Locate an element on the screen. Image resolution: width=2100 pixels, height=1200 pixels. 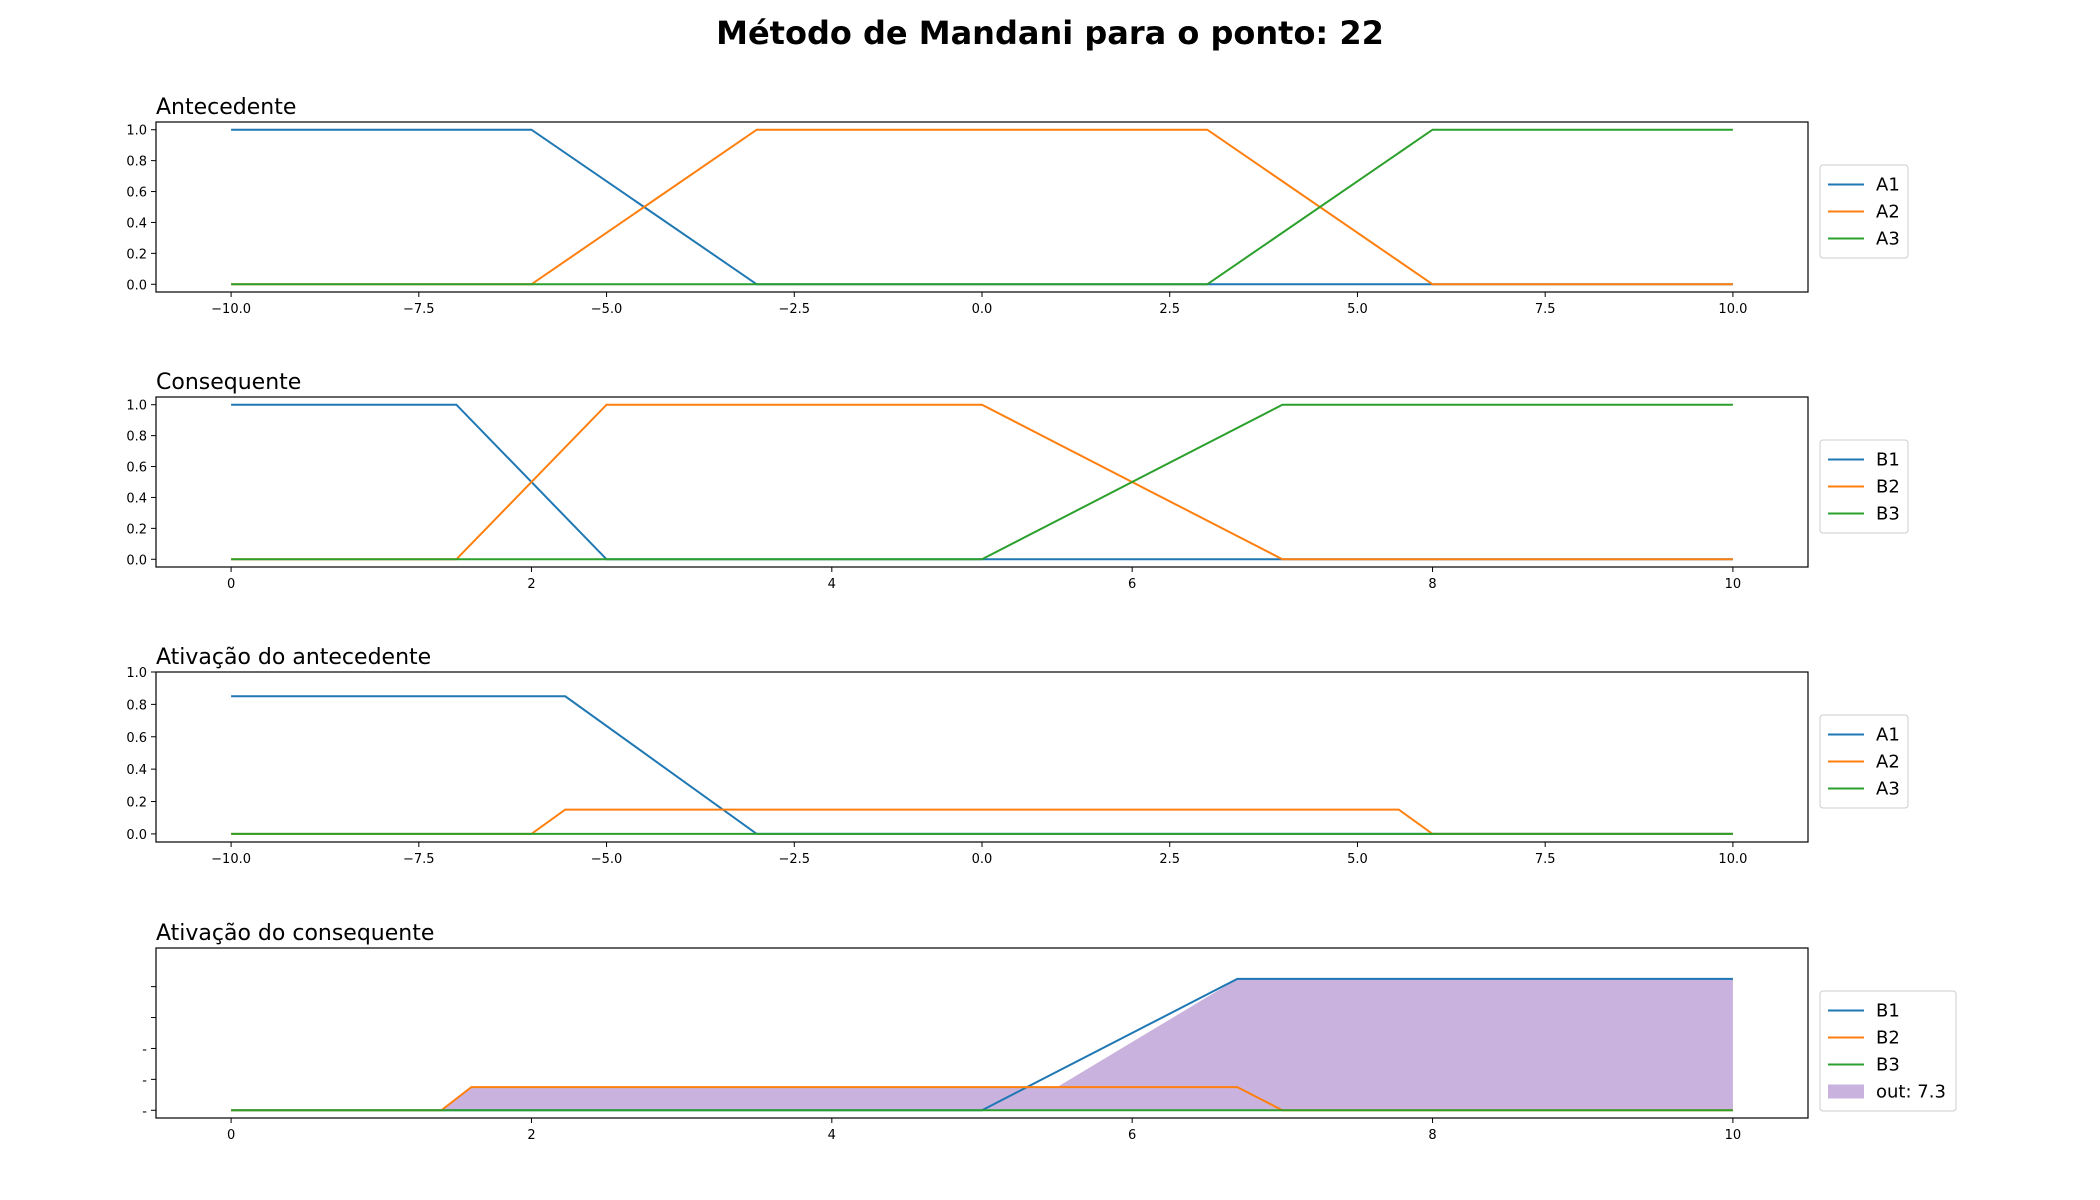
legend: B1 B2 B3 out: 7.3 is located at coordinates (1888, 1051).